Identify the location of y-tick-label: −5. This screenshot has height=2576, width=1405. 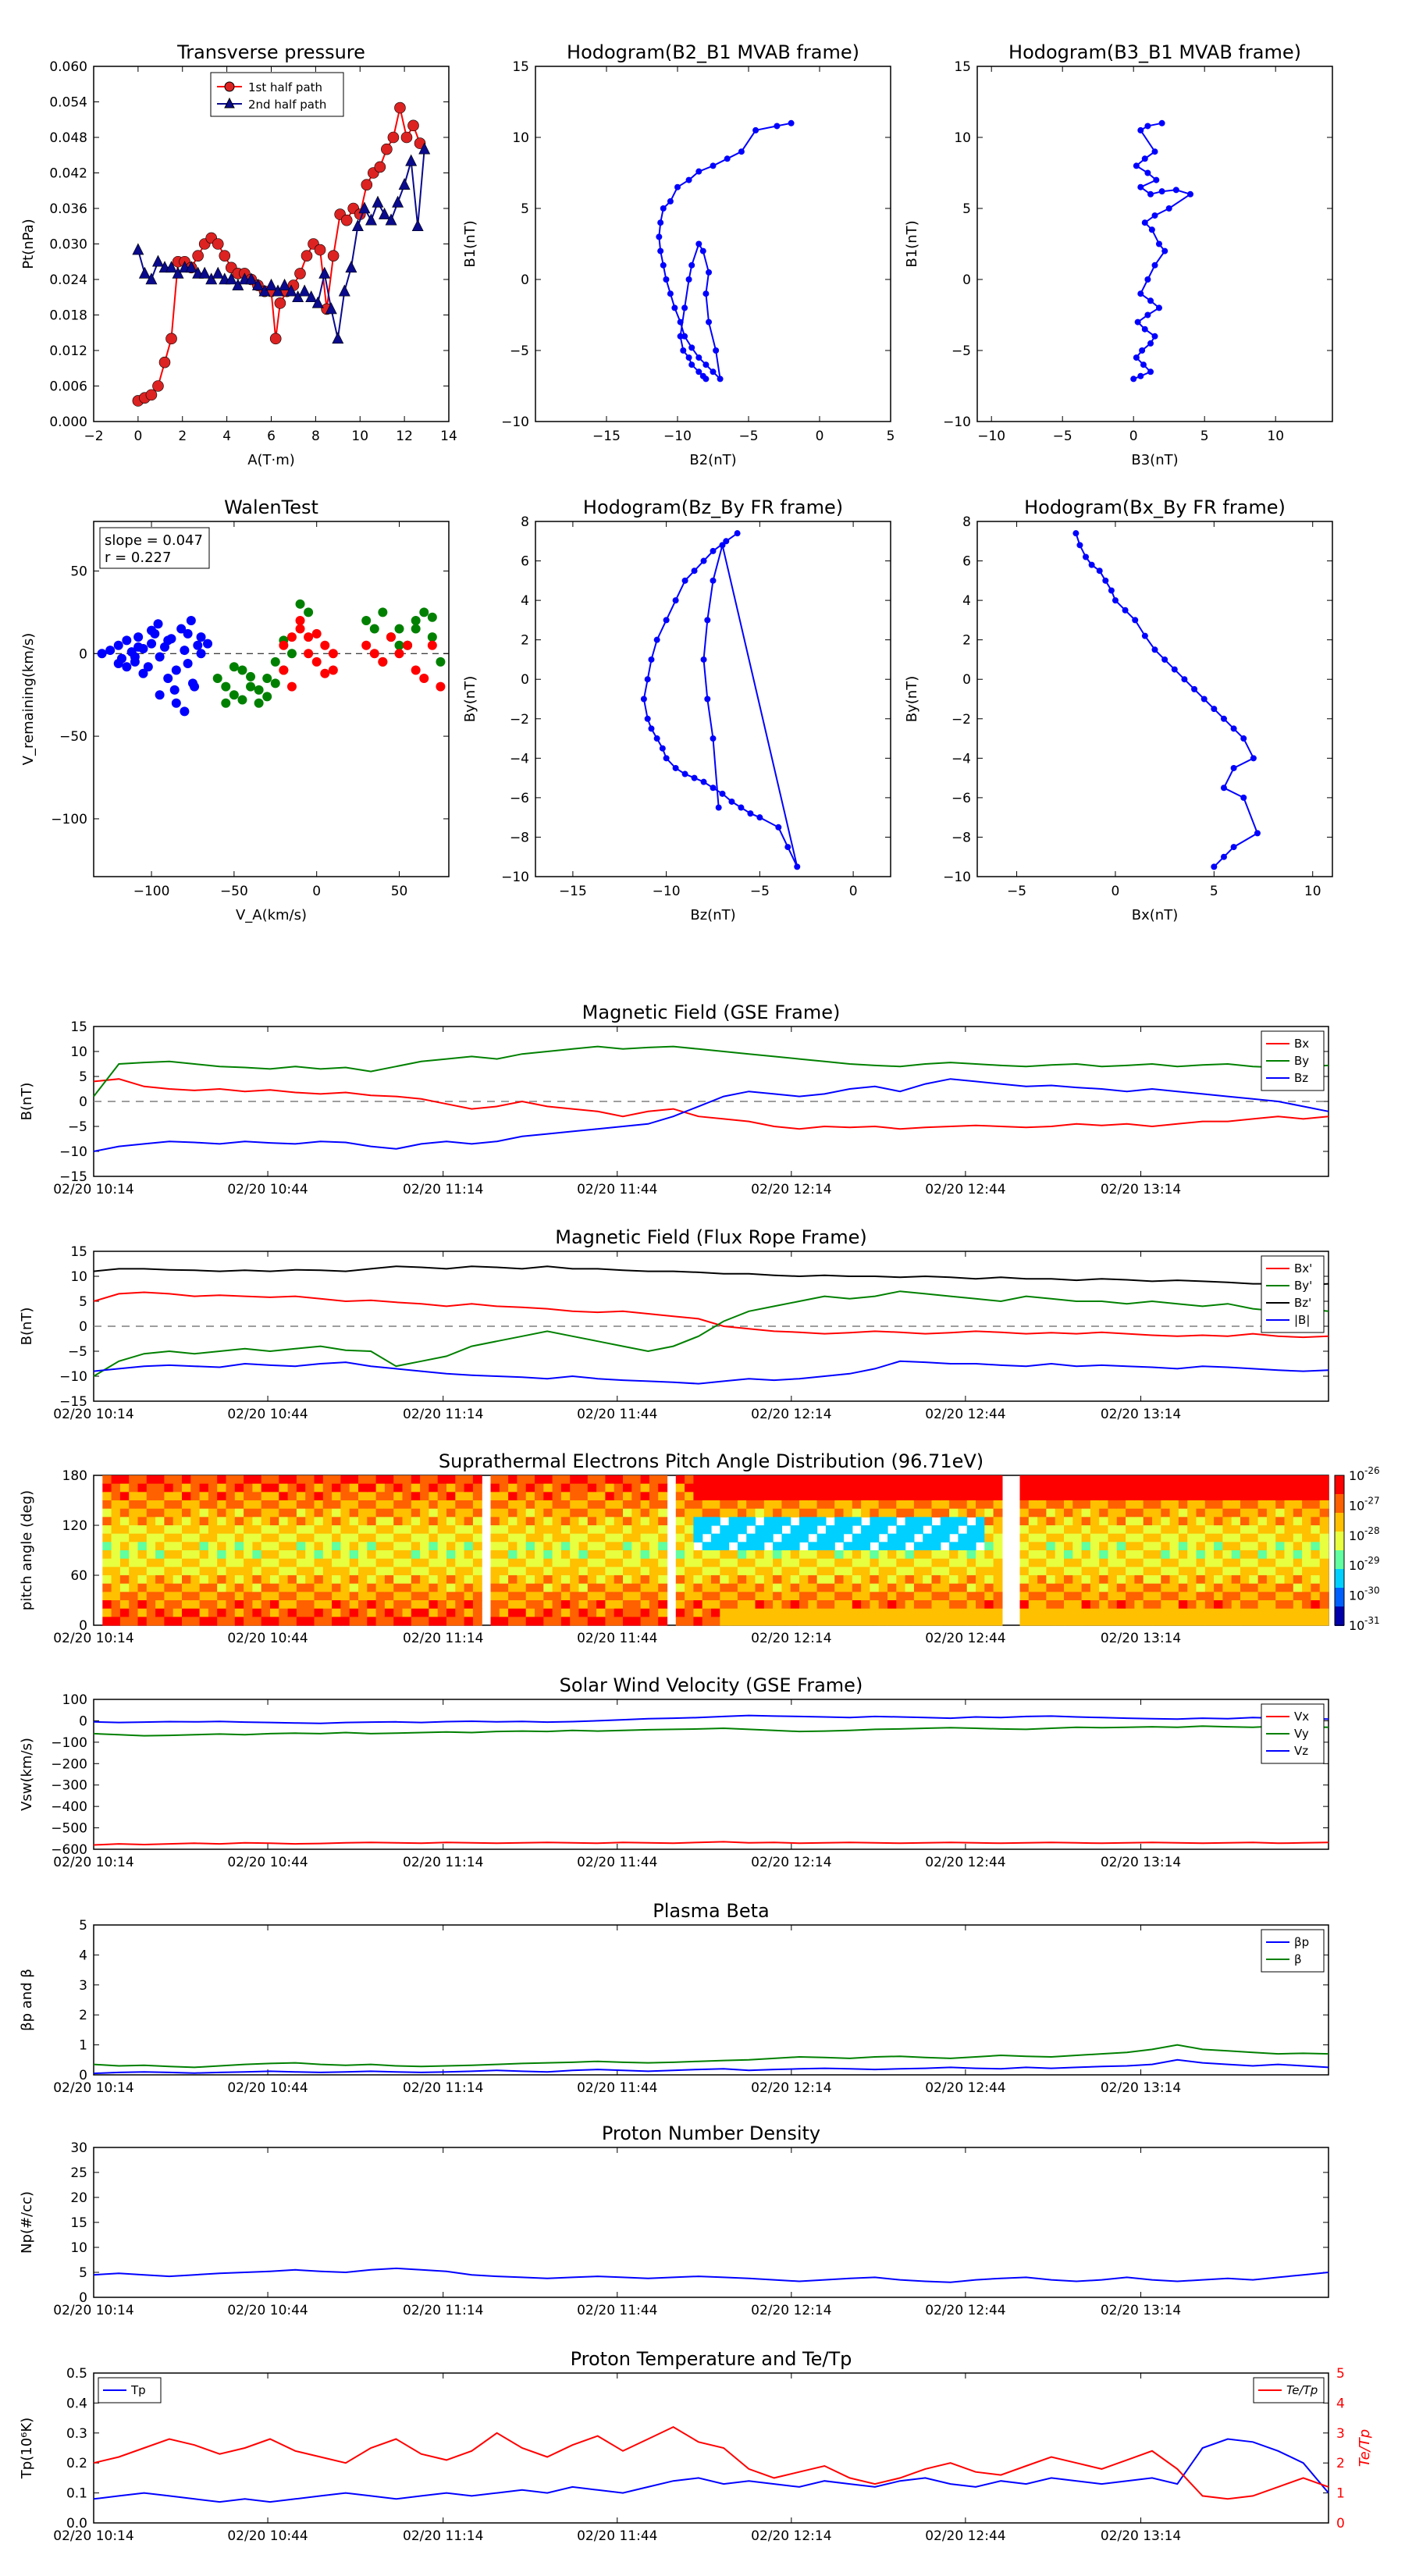
(519, 351).